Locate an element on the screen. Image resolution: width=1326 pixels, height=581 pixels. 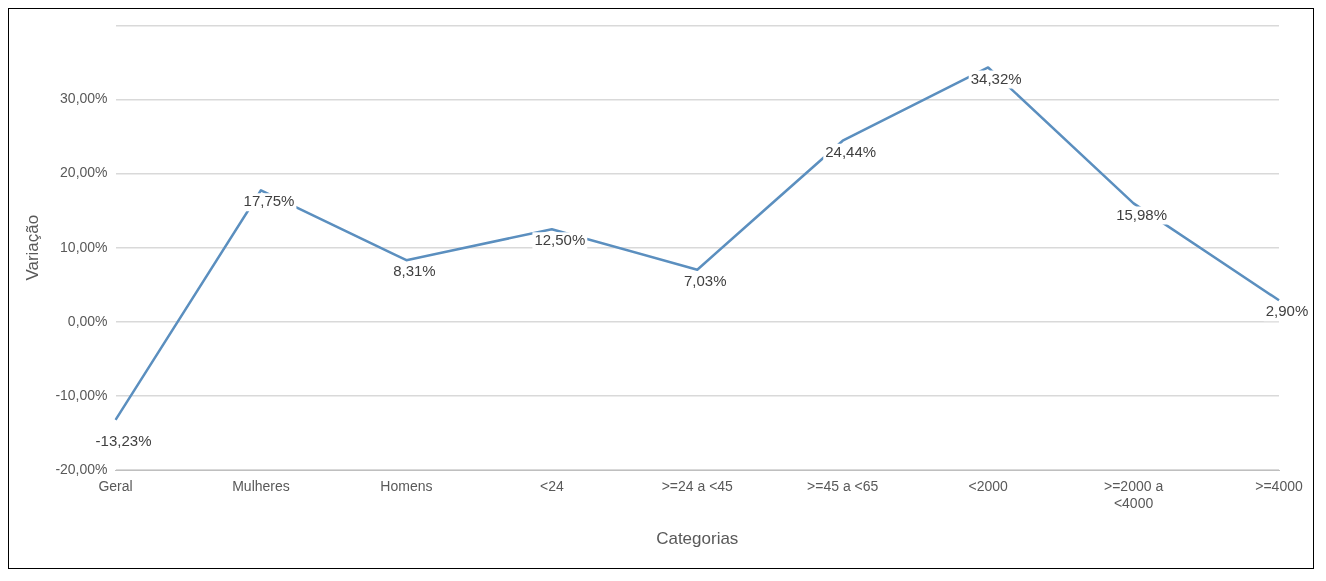
x-tick-label: Homens is located at coordinates (406, 486).